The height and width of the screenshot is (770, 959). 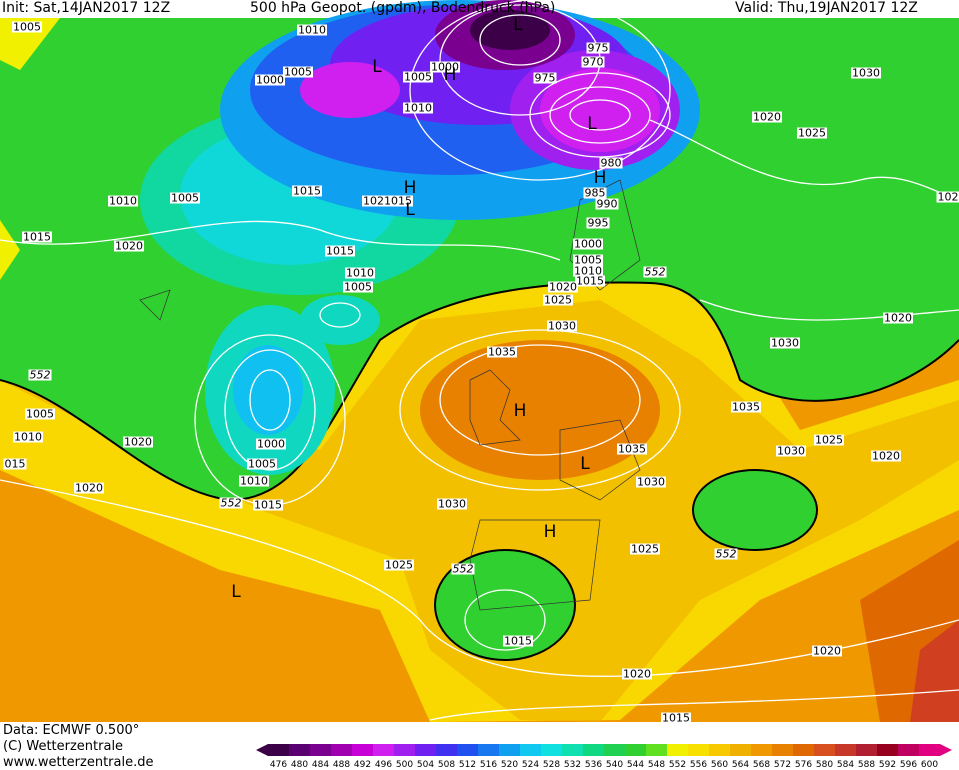 What do you see at coordinates (719, 765) in the screenshot?
I see `colorbar-label: 560` at bounding box center [719, 765].